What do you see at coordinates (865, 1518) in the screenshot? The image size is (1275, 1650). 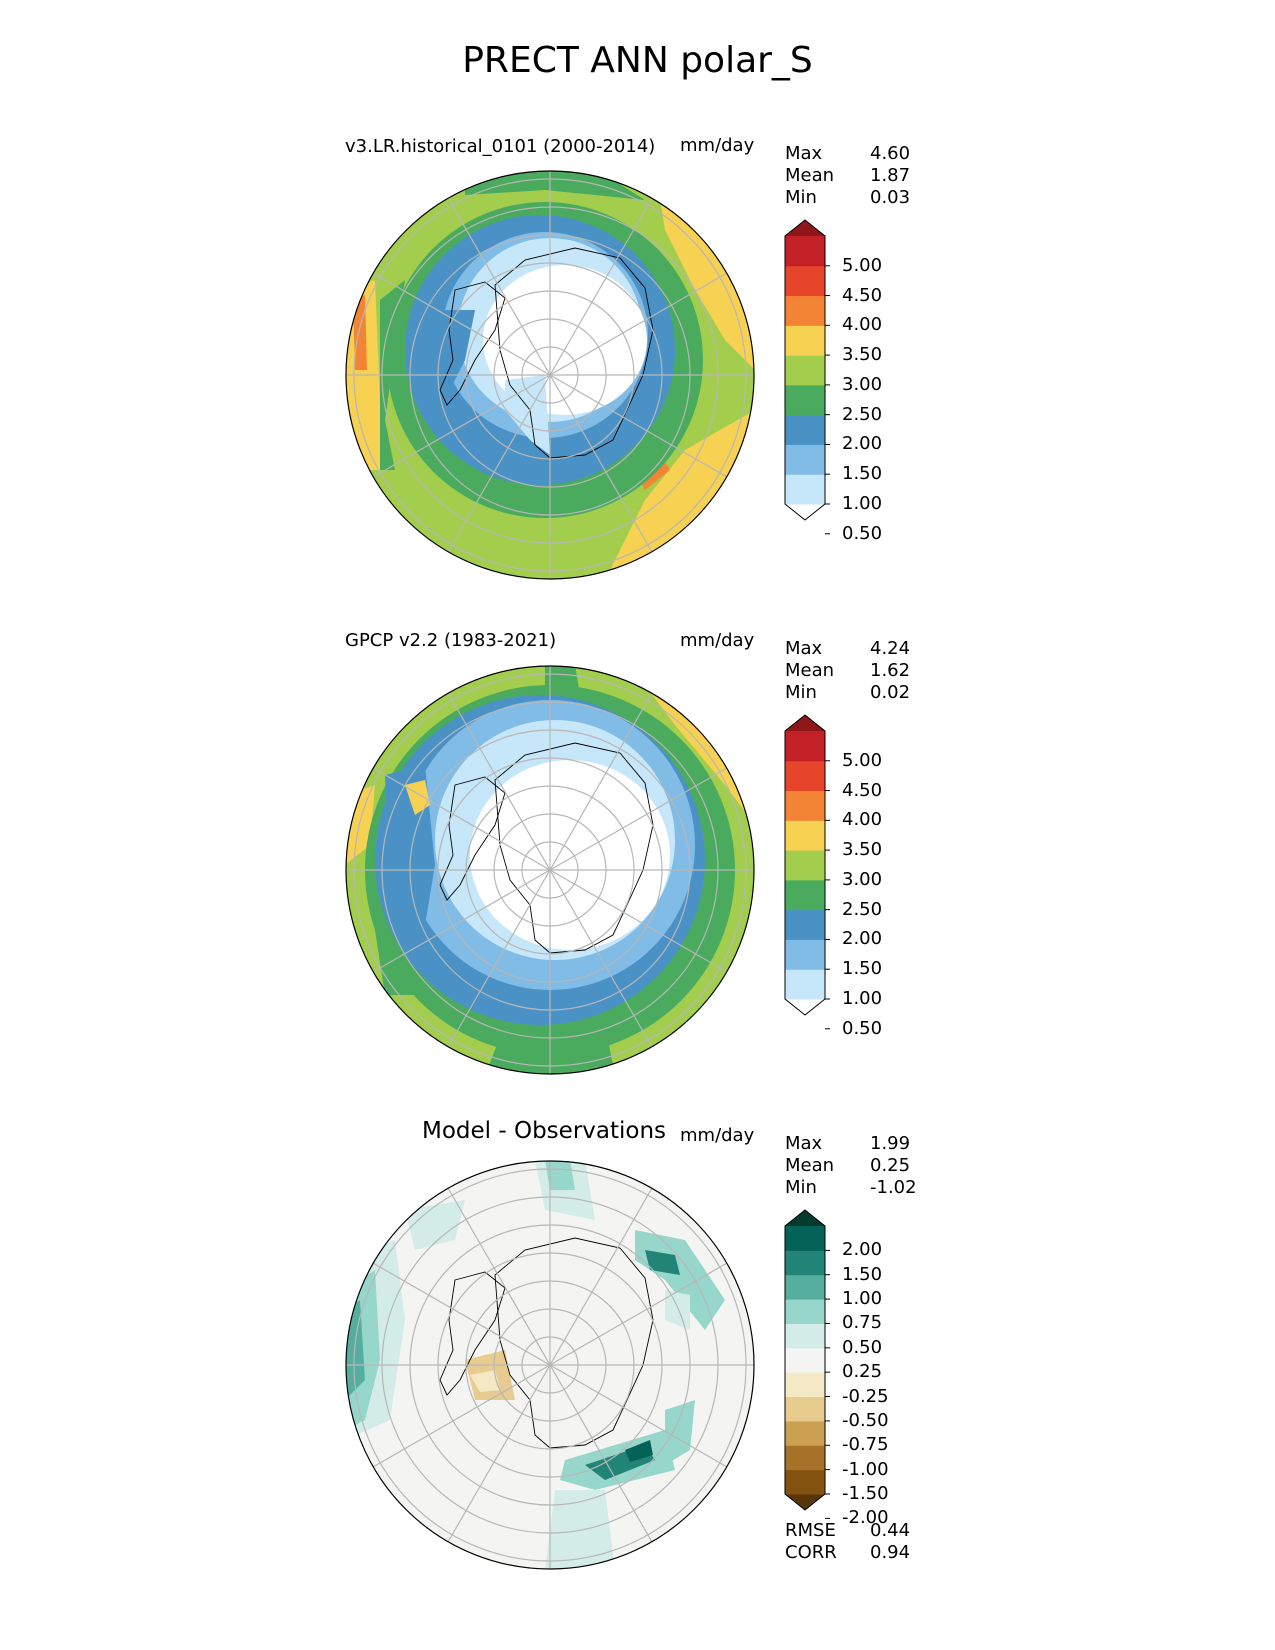 I see `colorbar-tick-label: -2.00` at bounding box center [865, 1518].